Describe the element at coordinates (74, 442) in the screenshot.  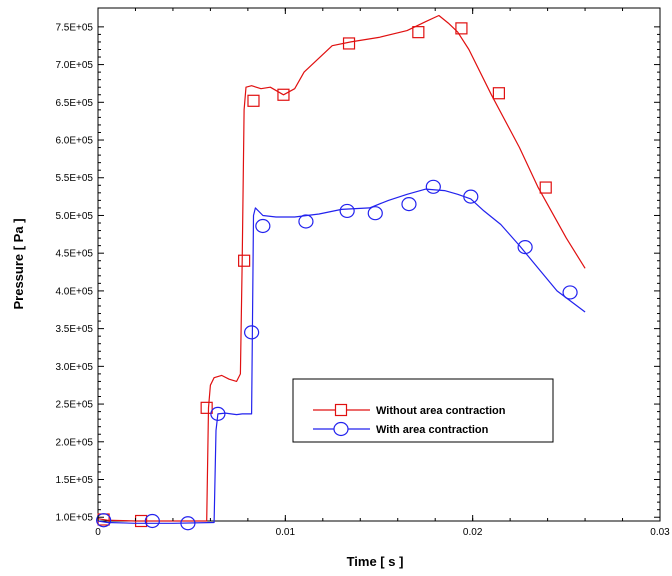
I see `y-tick-label: 2.0E+05` at that location.